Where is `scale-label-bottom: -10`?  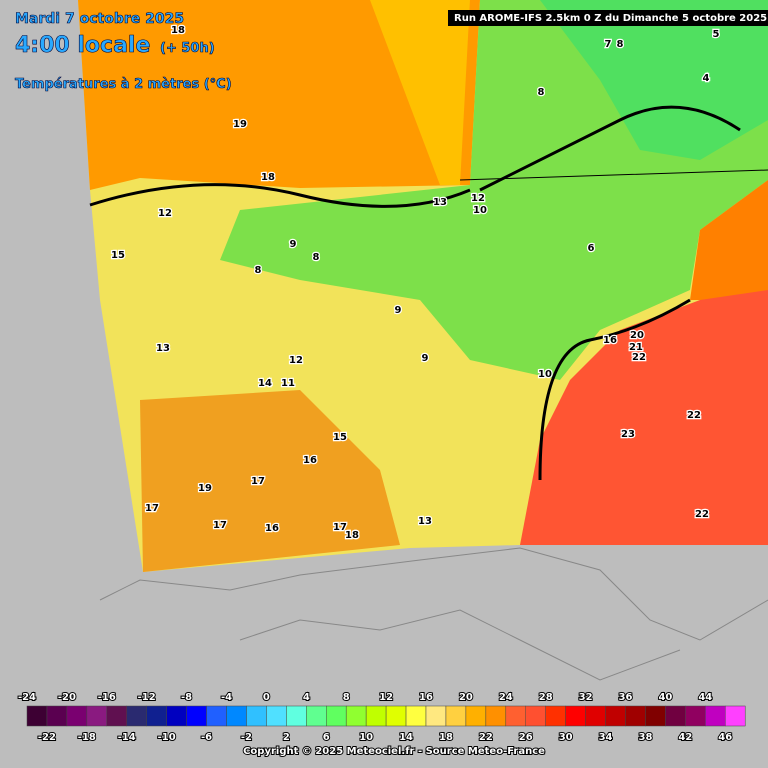 scale-label-bottom: -10 is located at coordinates (167, 737).